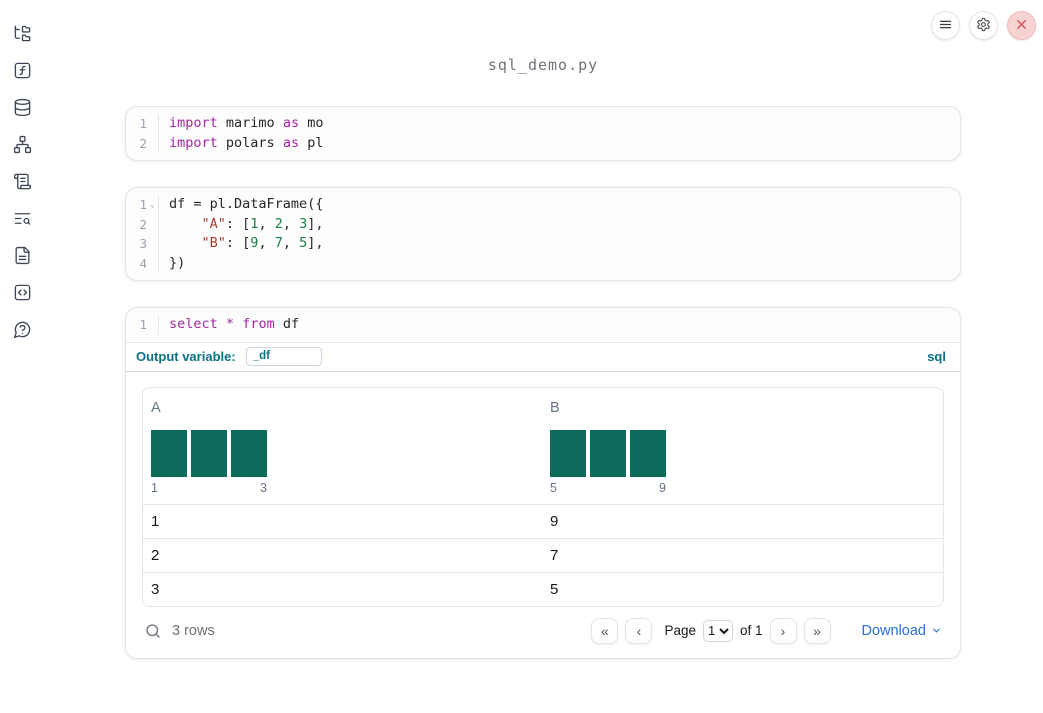 This screenshot has width=1043, height=713. I want to click on document-icon, so click(22, 255).